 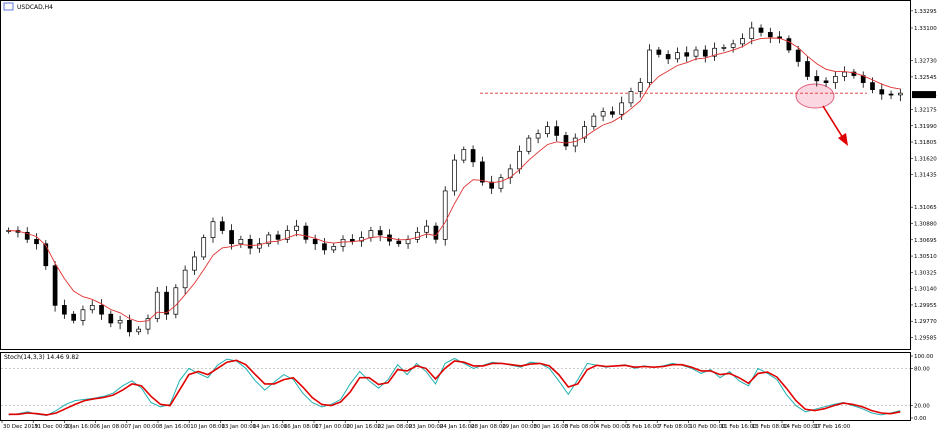 What do you see at coordinates (925, 224) in the screenshot?
I see `price-tick-label: 1.30880` at bounding box center [925, 224].